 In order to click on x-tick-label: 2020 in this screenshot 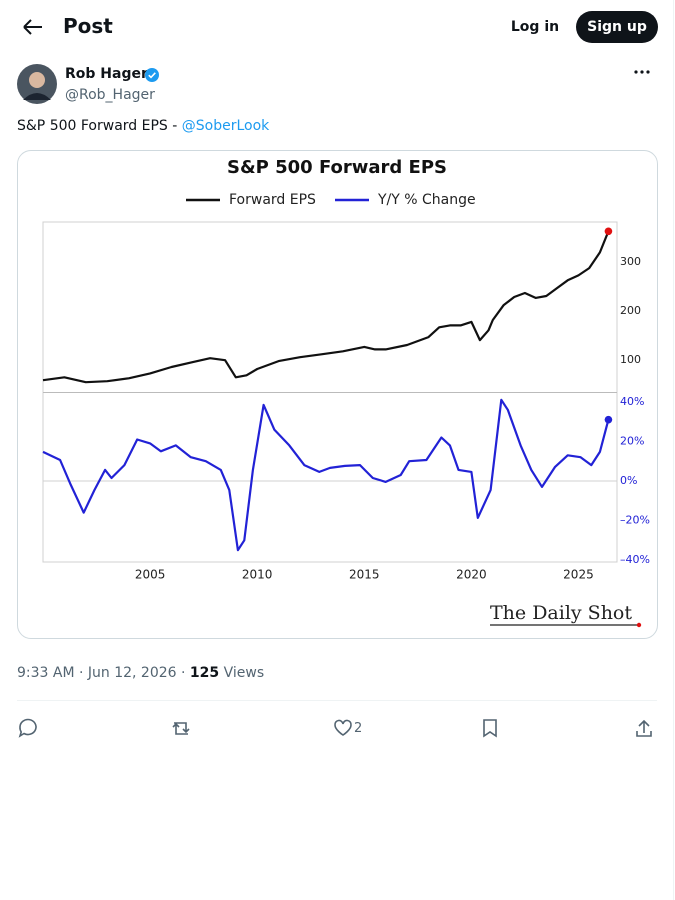, I will do `click(471, 575)`.